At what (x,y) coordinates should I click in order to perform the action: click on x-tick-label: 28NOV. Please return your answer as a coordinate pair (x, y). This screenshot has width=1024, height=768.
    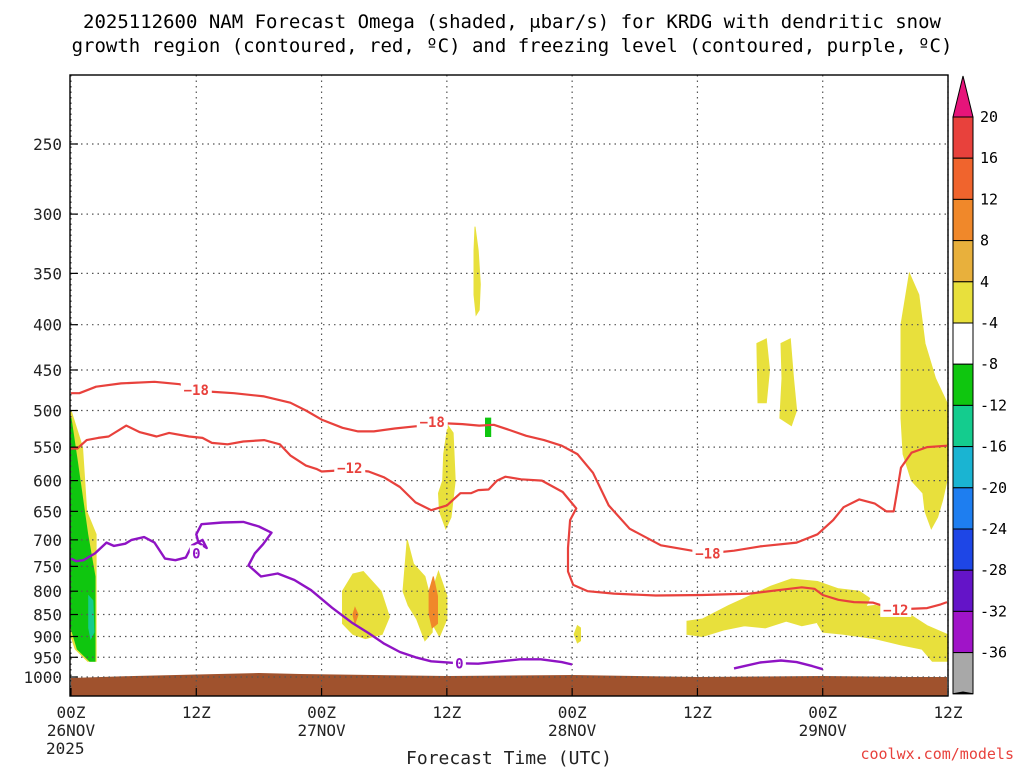
    Looking at the image, I should click on (572, 730).